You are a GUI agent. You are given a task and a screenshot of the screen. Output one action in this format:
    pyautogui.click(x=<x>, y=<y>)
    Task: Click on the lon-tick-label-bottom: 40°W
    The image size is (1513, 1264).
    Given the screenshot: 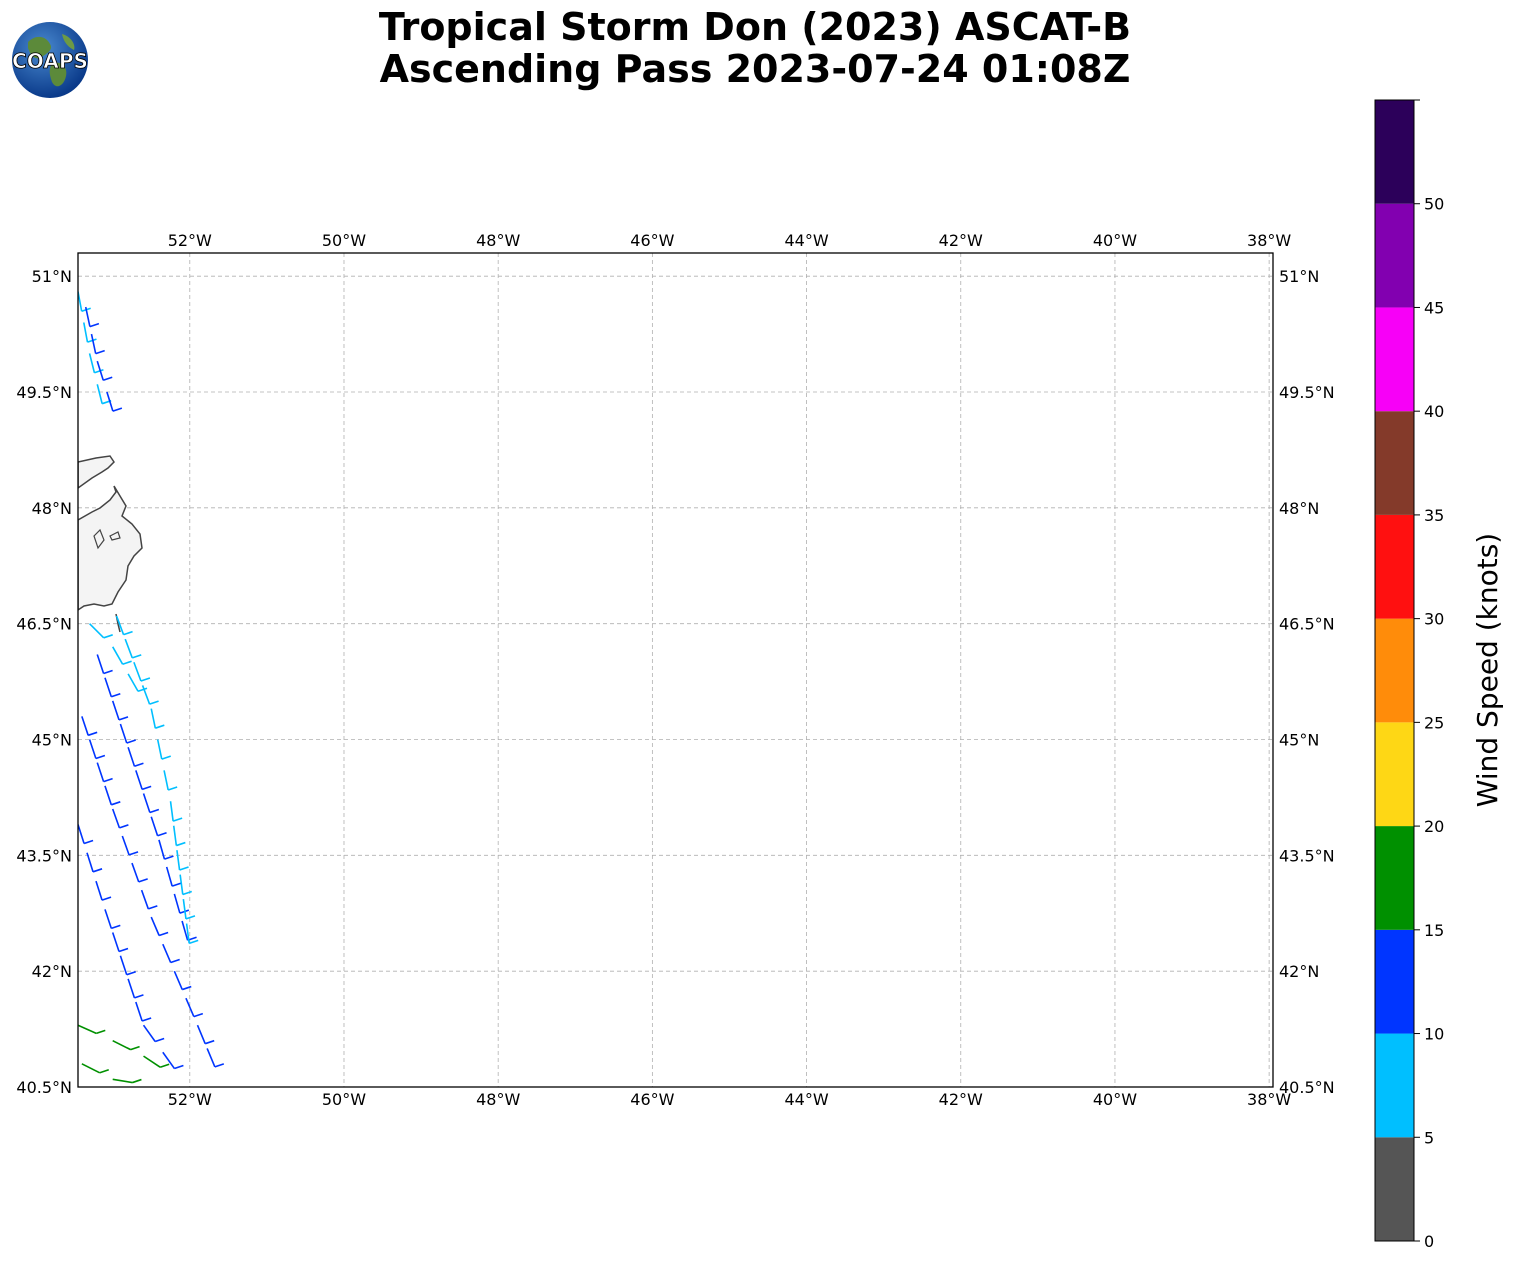 What is the action you would take?
    pyautogui.click(x=1115, y=1099)
    